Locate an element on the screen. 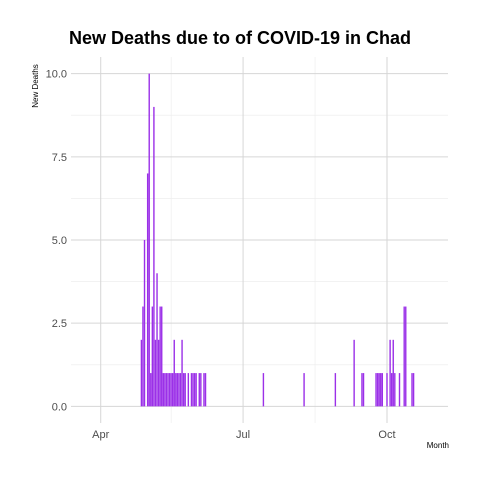 The width and height of the screenshot is (480, 480). y-tick-label: 0.0 is located at coordinates (59, 407).